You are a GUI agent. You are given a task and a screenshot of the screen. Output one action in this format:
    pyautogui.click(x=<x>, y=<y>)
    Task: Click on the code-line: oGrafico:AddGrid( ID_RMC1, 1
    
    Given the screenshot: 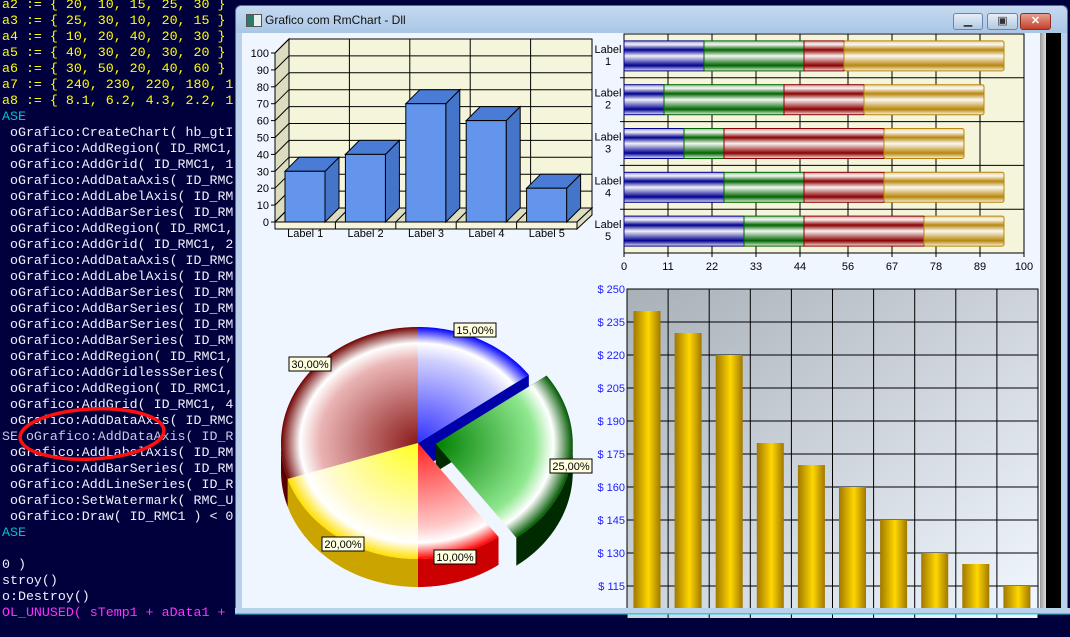 What is the action you would take?
    pyautogui.click(x=118, y=164)
    